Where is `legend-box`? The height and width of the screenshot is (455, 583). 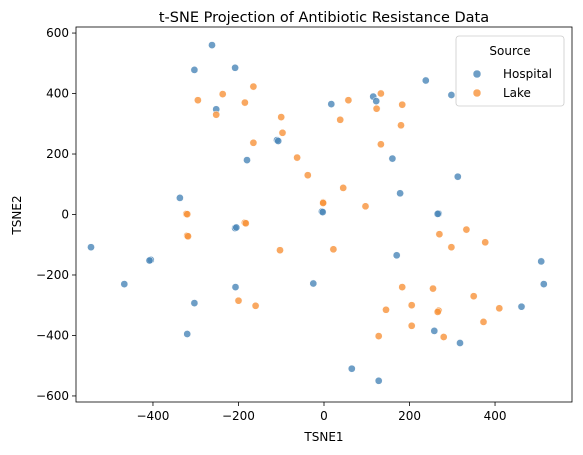
legend-box is located at coordinates (510, 71).